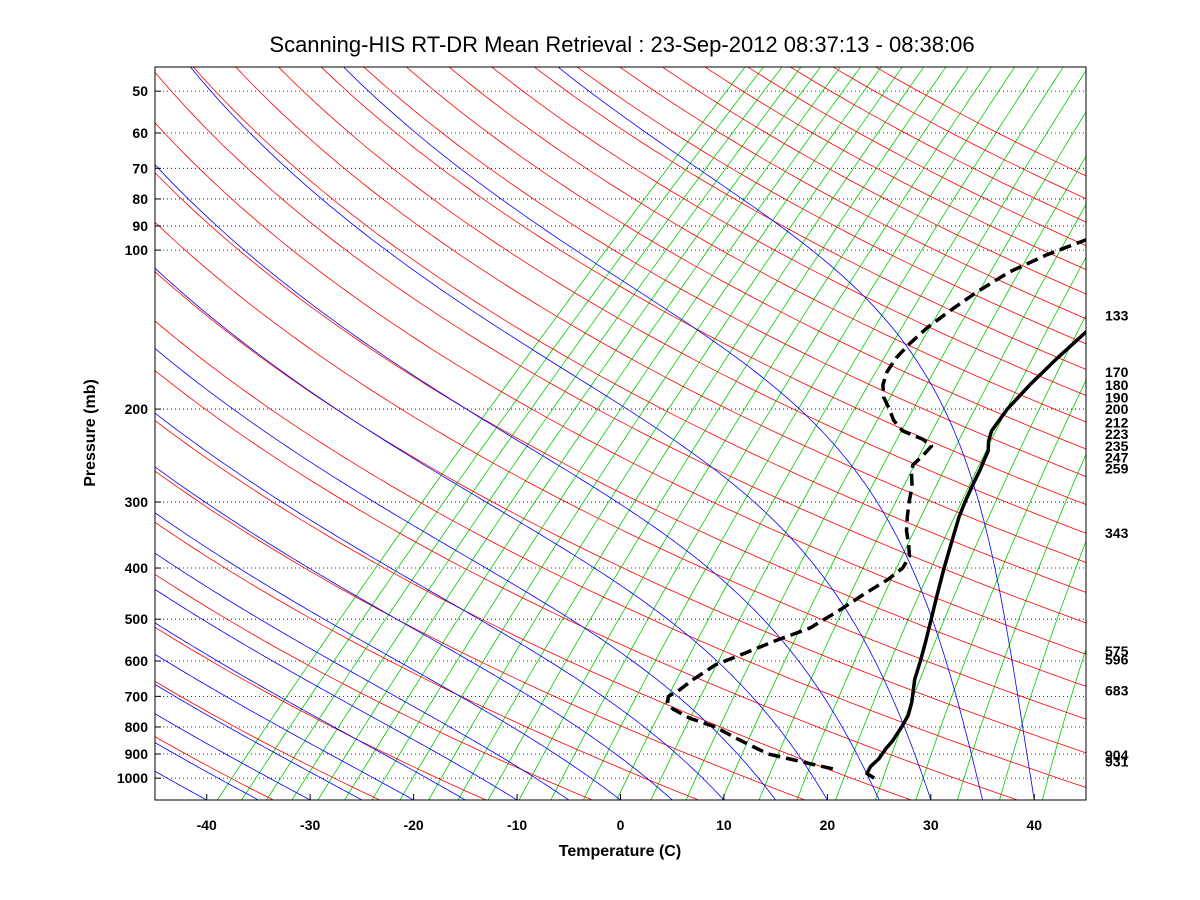 Image resolution: width=1200 pixels, height=900 pixels. Describe the element at coordinates (137, 696) in the screenshot. I see `y-tick-label: 700` at that location.